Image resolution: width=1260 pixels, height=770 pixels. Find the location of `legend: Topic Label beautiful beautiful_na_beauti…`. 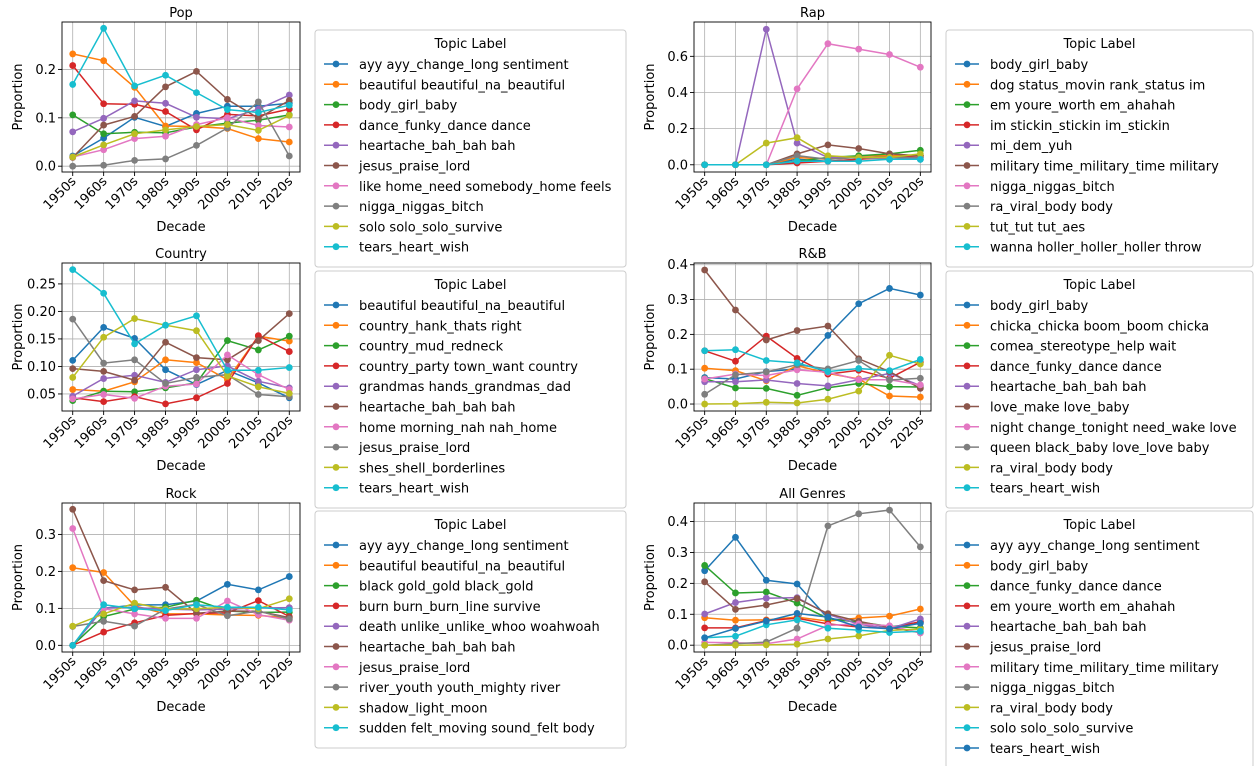

legend: Topic Label beautiful beautiful_na_beauti… is located at coordinates (470, 389).